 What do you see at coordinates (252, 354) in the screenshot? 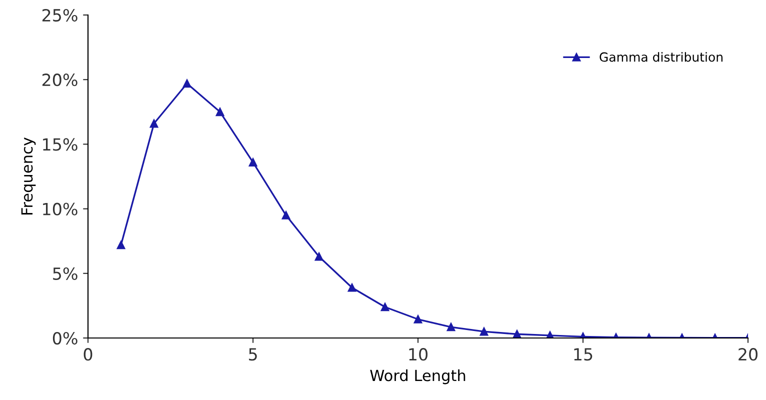
I see `x-tick-label: 5` at bounding box center [252, 354].